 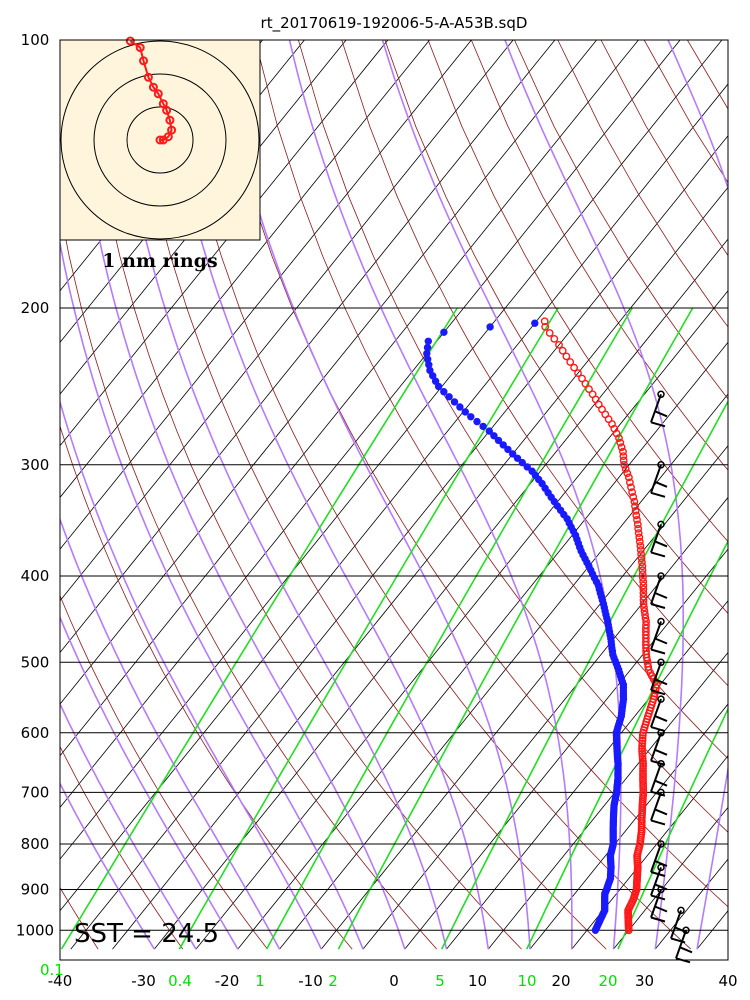 I want to click on pressure-tick-label: 1000, so click(x=35, y=930).